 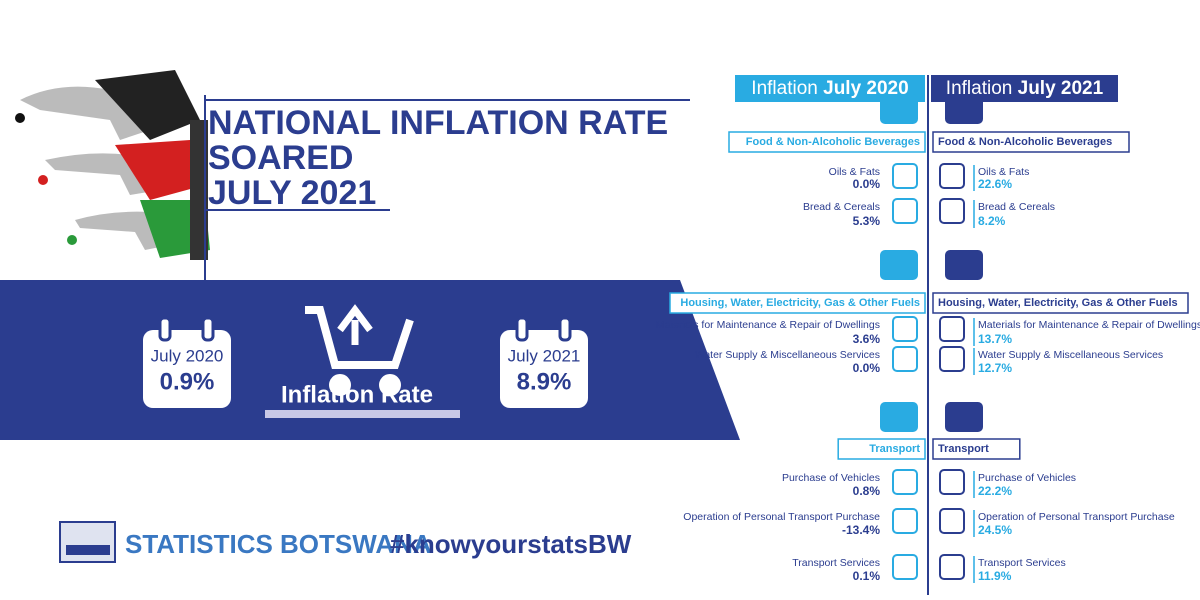 What do you see at coordinates (544, 381) in the screenshot?
I see `rate-value: 8.9%` at bounding box center [544, 381].